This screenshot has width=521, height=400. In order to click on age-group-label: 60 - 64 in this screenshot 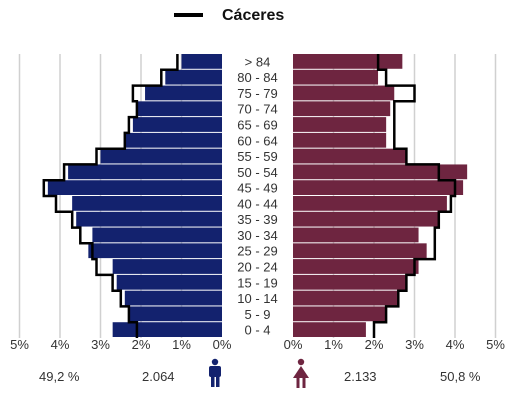, I will do `click(257, 140)`.